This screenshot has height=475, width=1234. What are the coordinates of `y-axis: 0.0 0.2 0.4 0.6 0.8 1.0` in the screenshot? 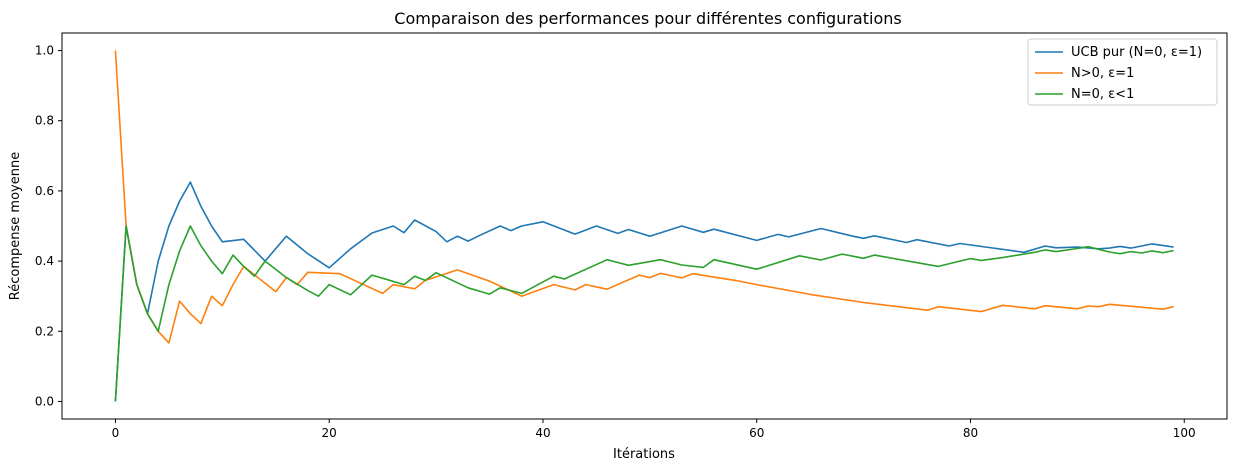 It's located at (48, 226).